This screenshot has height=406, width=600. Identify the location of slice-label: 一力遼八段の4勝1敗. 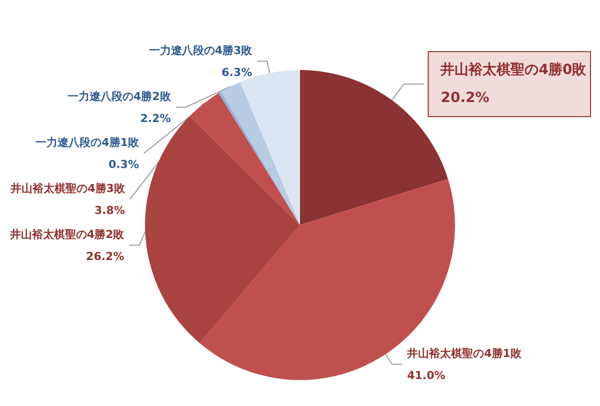
(88, 142).